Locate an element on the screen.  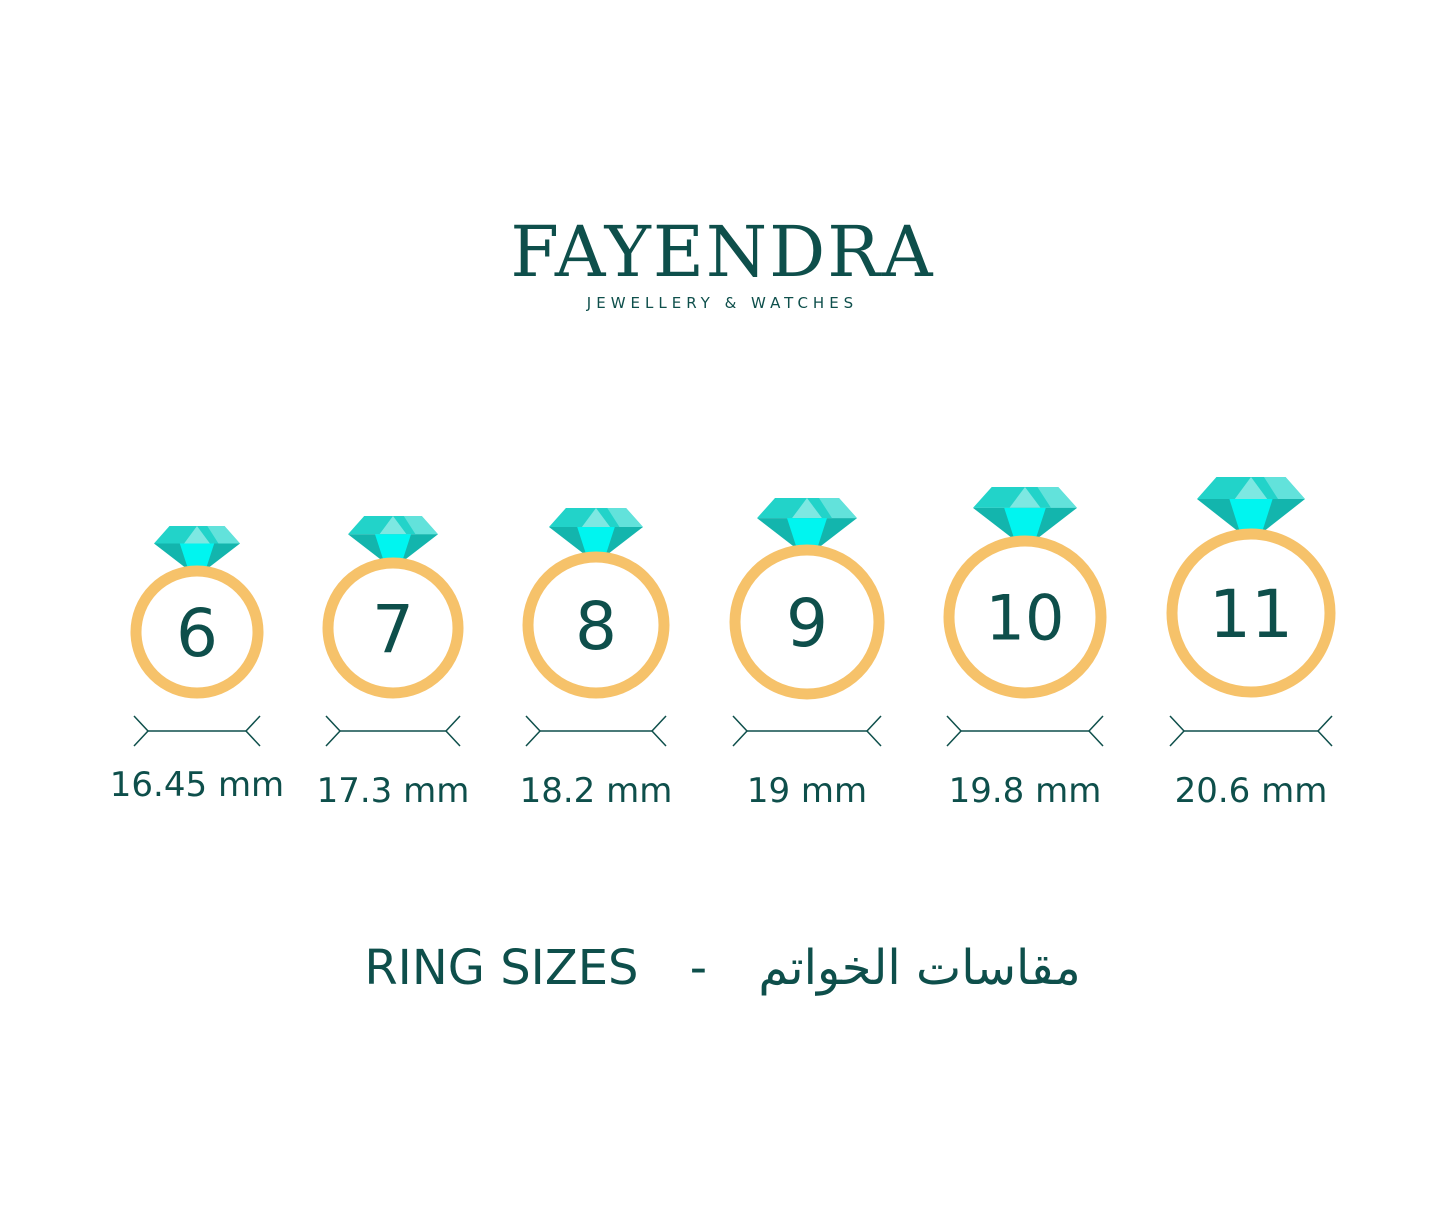
title-arabic: مقاسات الخواتم is located at coordinates (919, 968).